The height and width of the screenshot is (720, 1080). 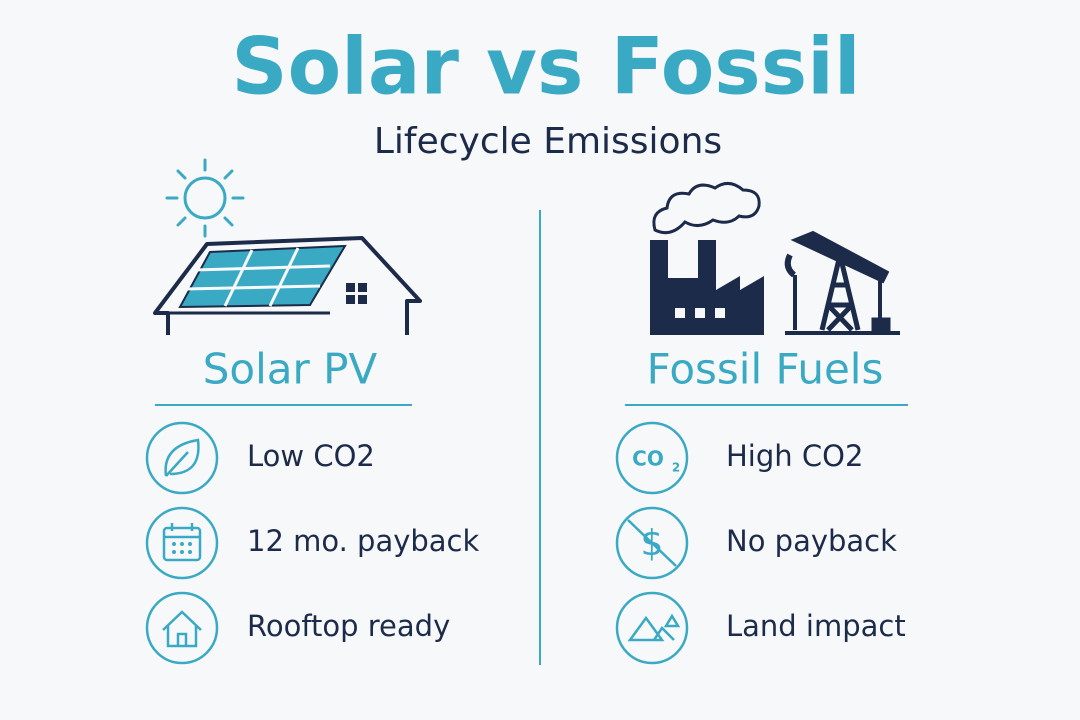 I want to click on item-label: No payback, so click(x=811, y=541).